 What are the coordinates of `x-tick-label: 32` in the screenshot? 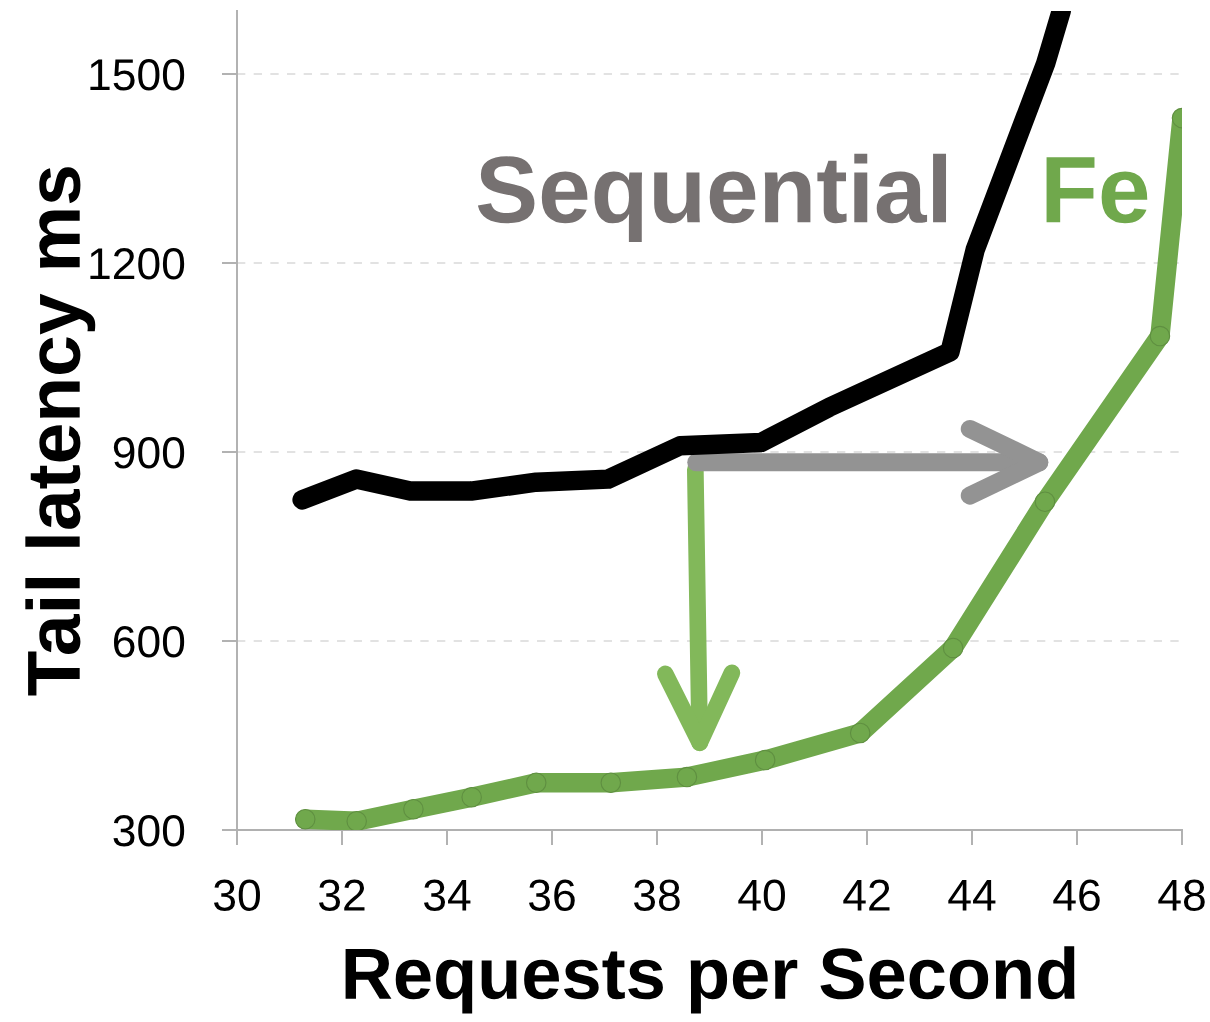 It's located at (341, 895).